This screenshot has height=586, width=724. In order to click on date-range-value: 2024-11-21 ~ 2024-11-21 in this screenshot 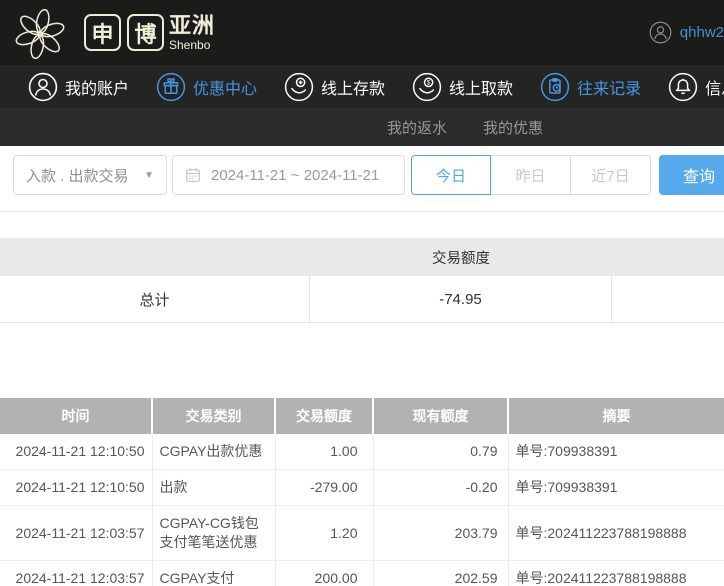, I will do `click(295, 175)`.